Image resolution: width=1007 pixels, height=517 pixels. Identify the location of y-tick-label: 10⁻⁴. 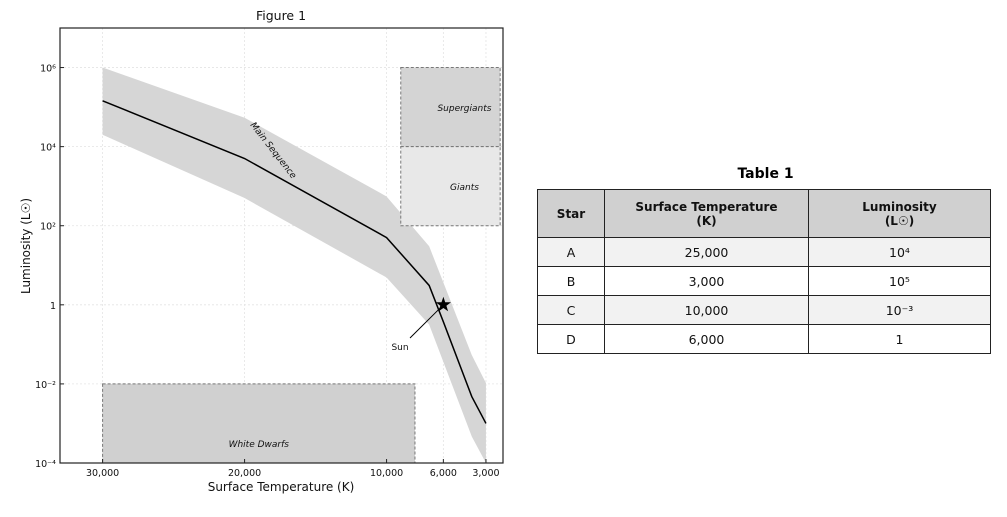
(45, 464).